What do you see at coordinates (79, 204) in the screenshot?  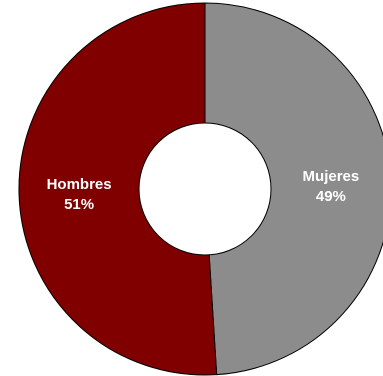 I see `slice-value-hombres: 51%` at bounding box center [79, 204].